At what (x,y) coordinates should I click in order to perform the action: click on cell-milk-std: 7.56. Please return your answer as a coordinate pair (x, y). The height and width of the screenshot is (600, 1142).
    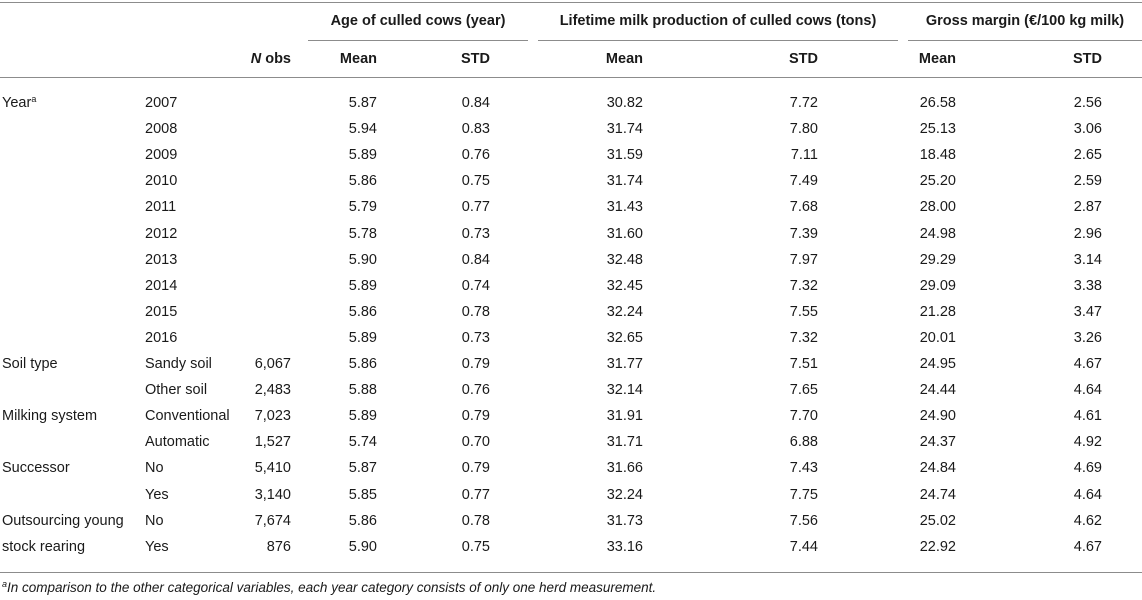
    Looking at the image, I should click on (803, 520).